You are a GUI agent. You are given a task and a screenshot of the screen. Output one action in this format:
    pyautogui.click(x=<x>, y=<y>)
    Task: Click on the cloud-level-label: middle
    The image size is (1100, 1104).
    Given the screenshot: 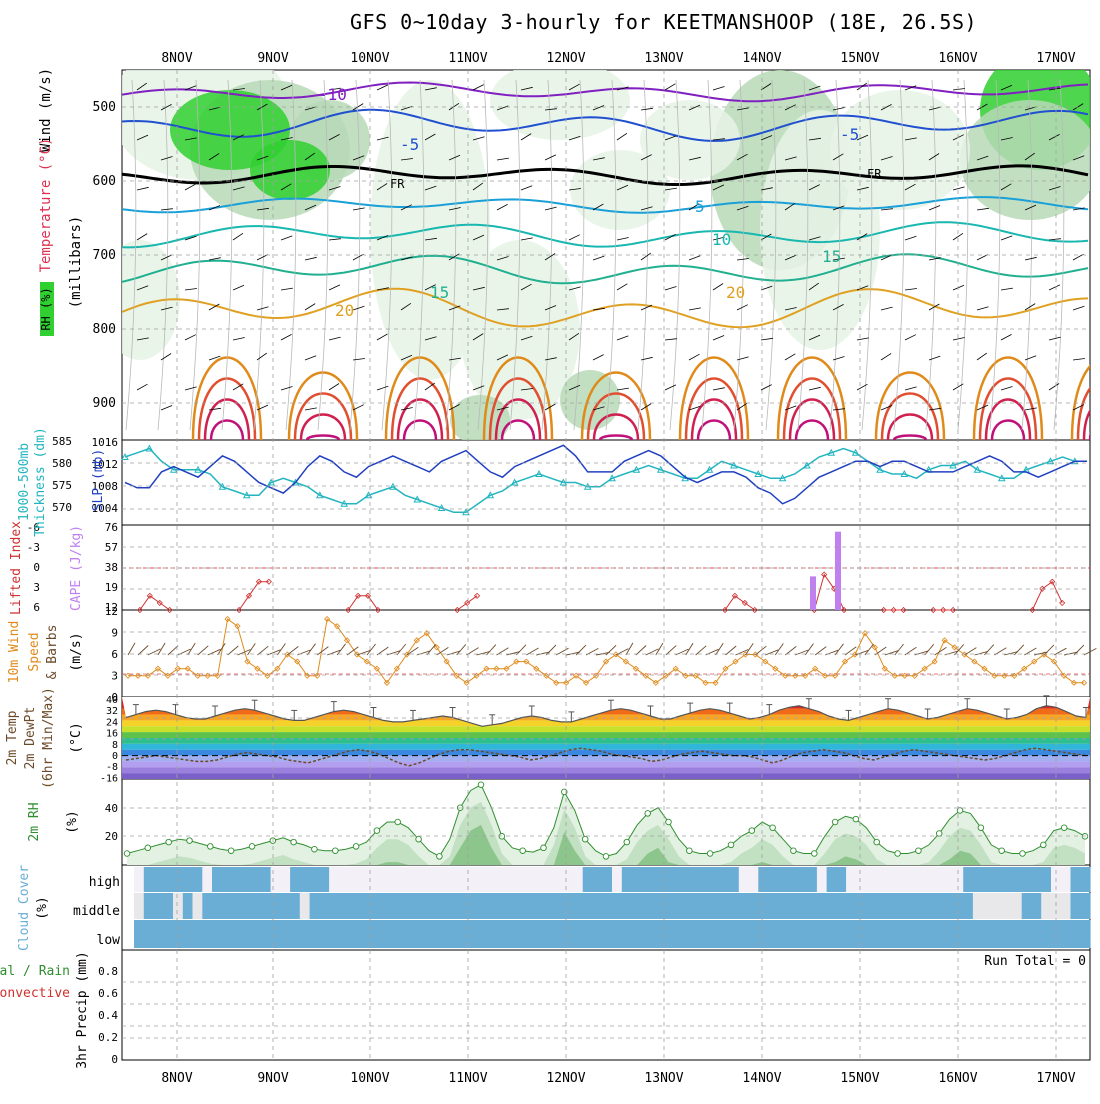 What is the action you would take?
    pyautogui.click(x=96, y=911)
    